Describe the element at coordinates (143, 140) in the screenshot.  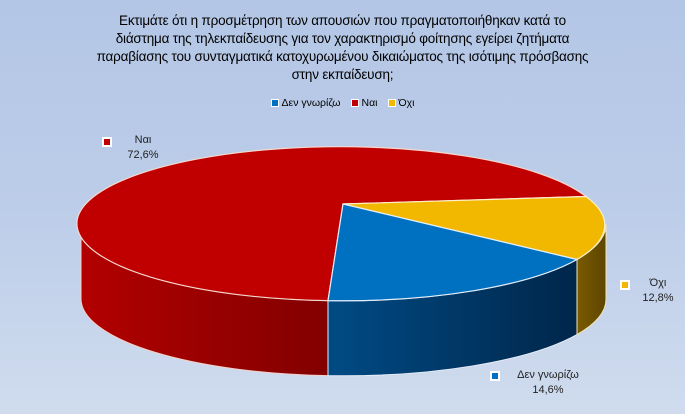
I see `data-label-name: Ναι` at that location.